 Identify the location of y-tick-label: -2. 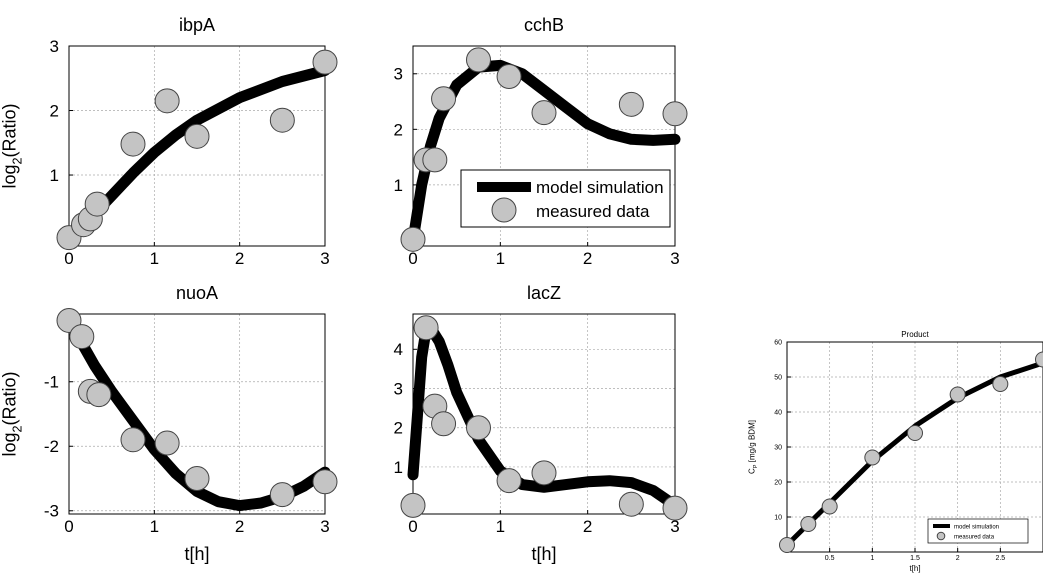
(51, 446).